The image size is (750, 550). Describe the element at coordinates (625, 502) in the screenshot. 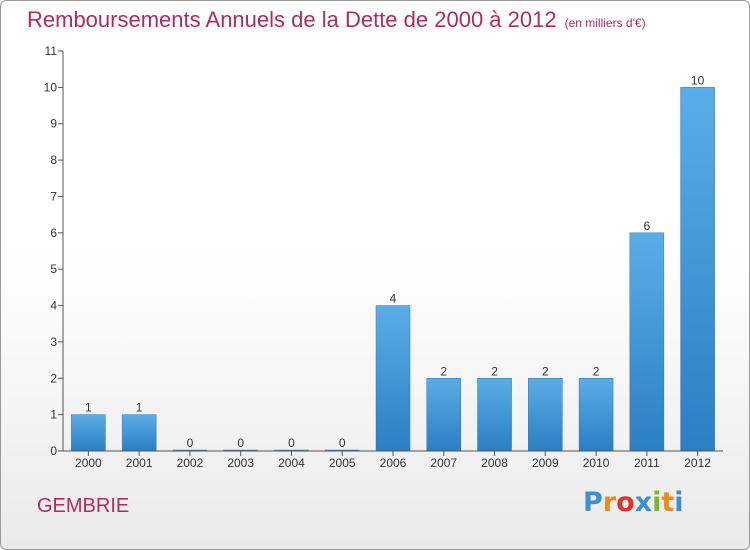

I see `logo-letter: o` at that location.